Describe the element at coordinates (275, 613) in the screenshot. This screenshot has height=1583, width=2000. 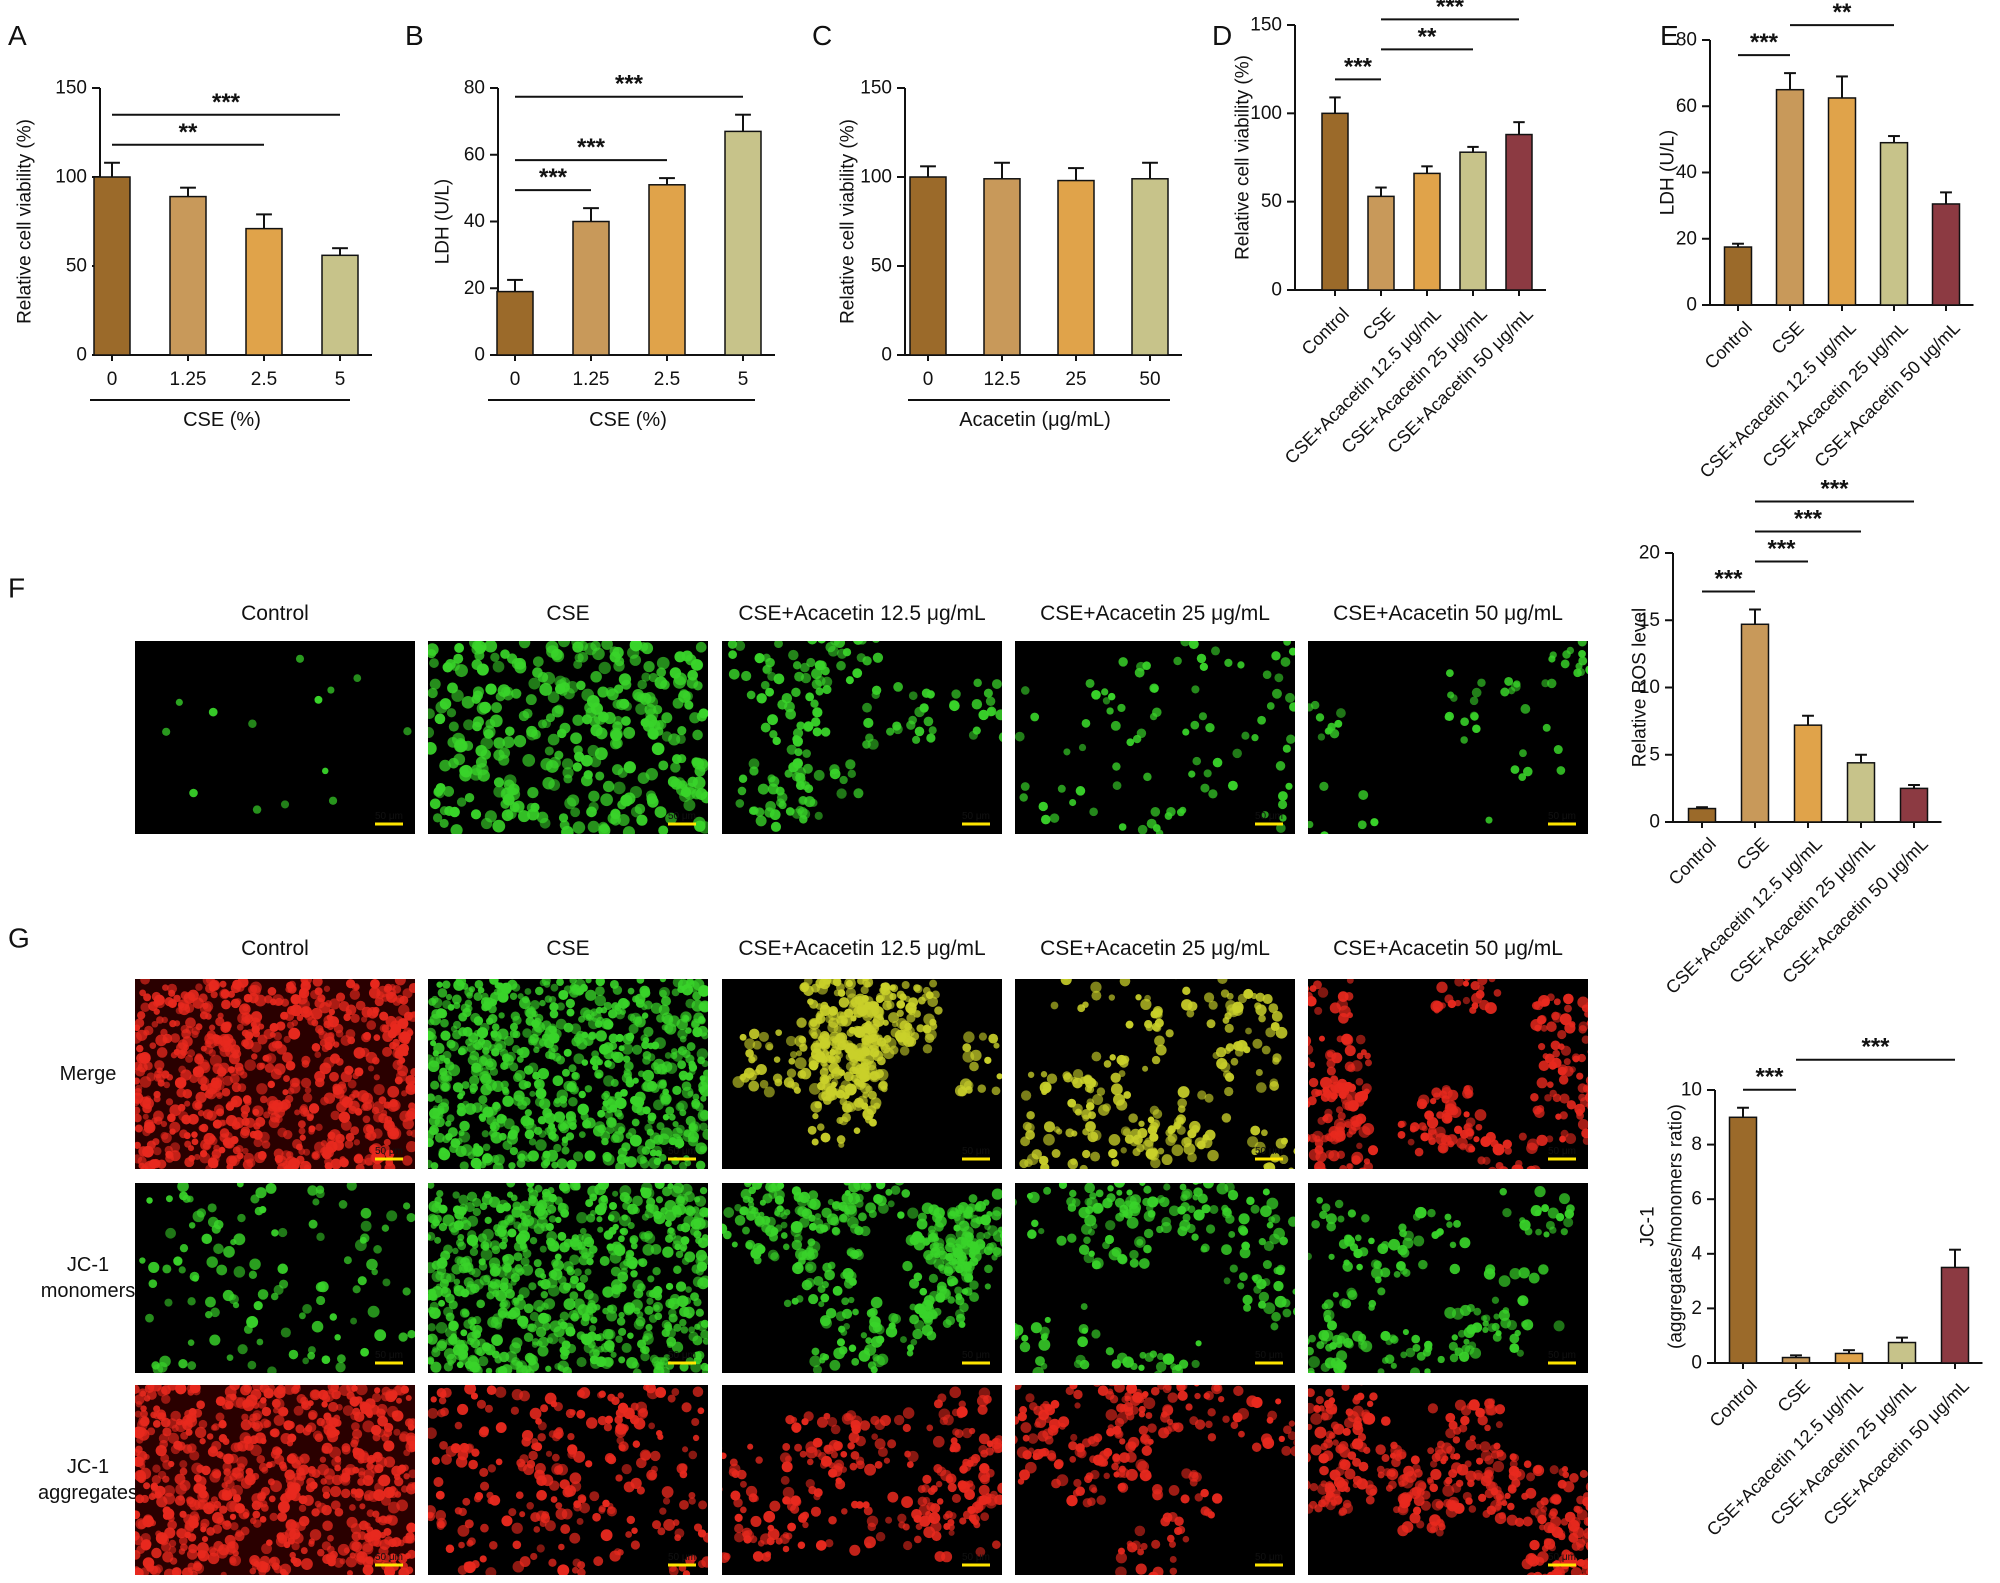
I see `f-column-title-control: Control` at that location.